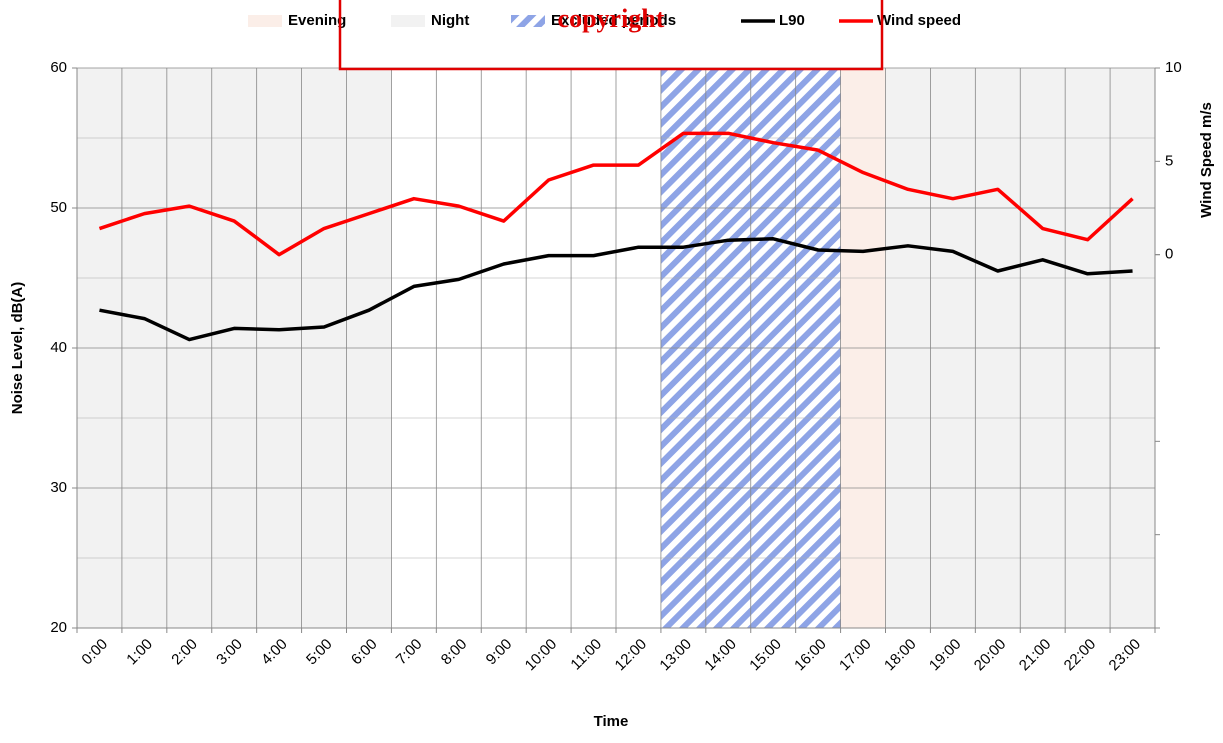 The width and height of the screenshot is (1223, 743). Describe the element at coordinates (720, 655) in the screenshot. I see `x-tick-label: 14:00` at that location.